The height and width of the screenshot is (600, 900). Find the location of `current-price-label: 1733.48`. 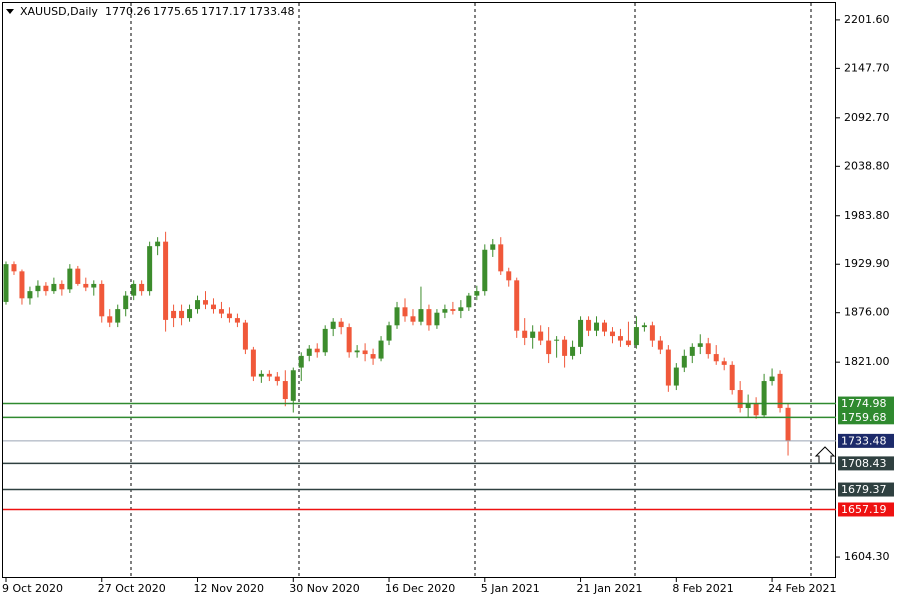

current-price-label: 1733.48 is located at coordinates (864, 440).